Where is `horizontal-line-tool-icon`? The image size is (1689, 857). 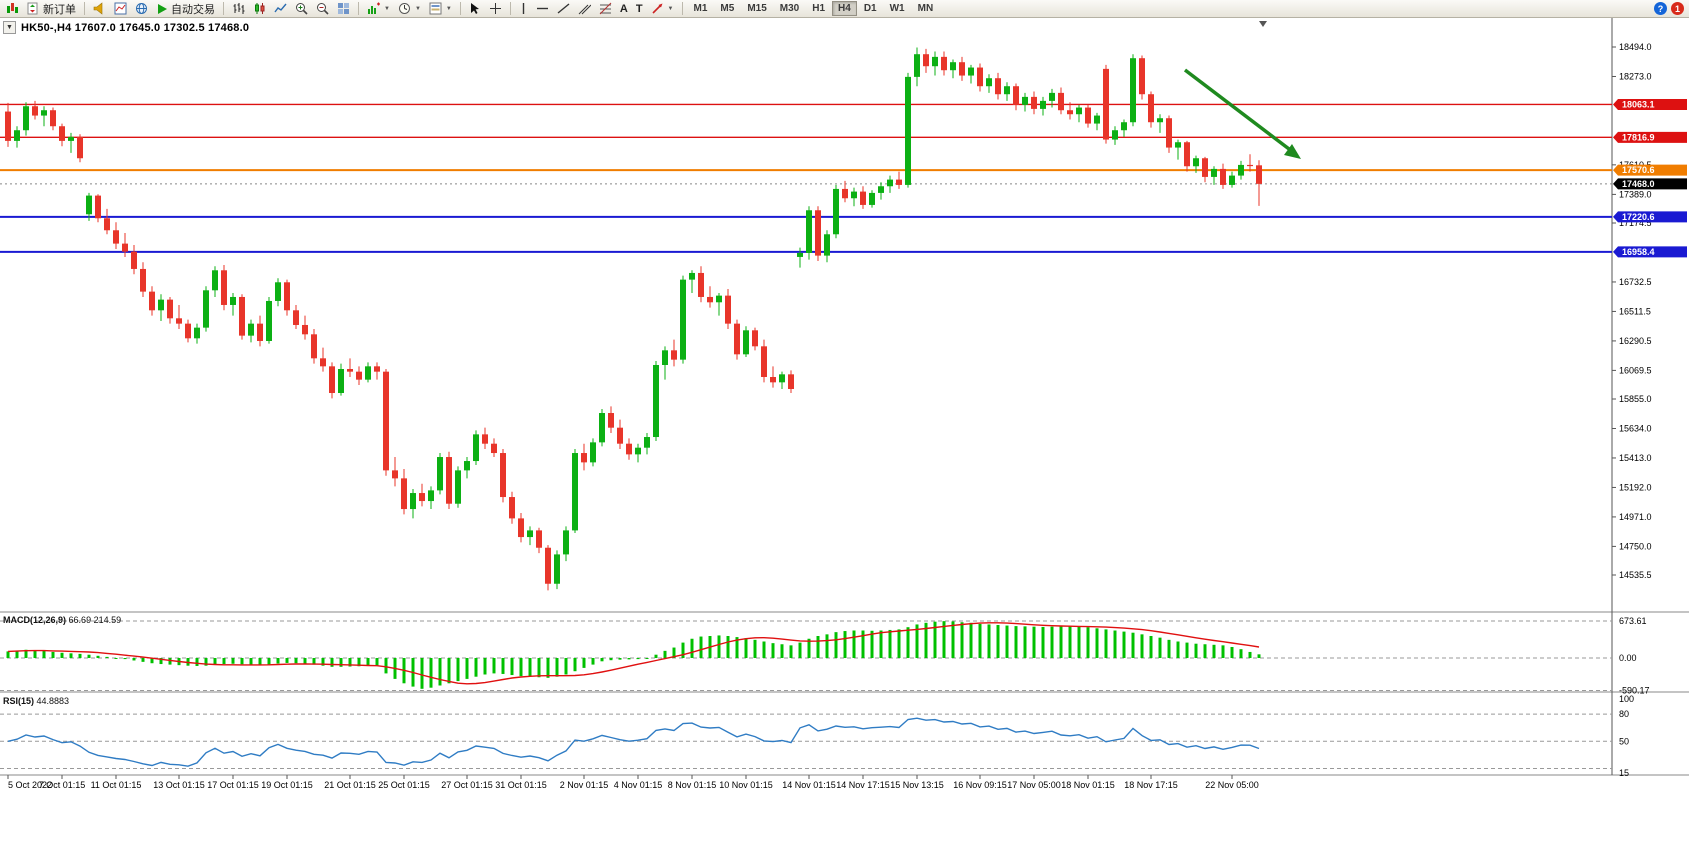
horizontal-line-tool-icon is located at coordinates (542, 9).